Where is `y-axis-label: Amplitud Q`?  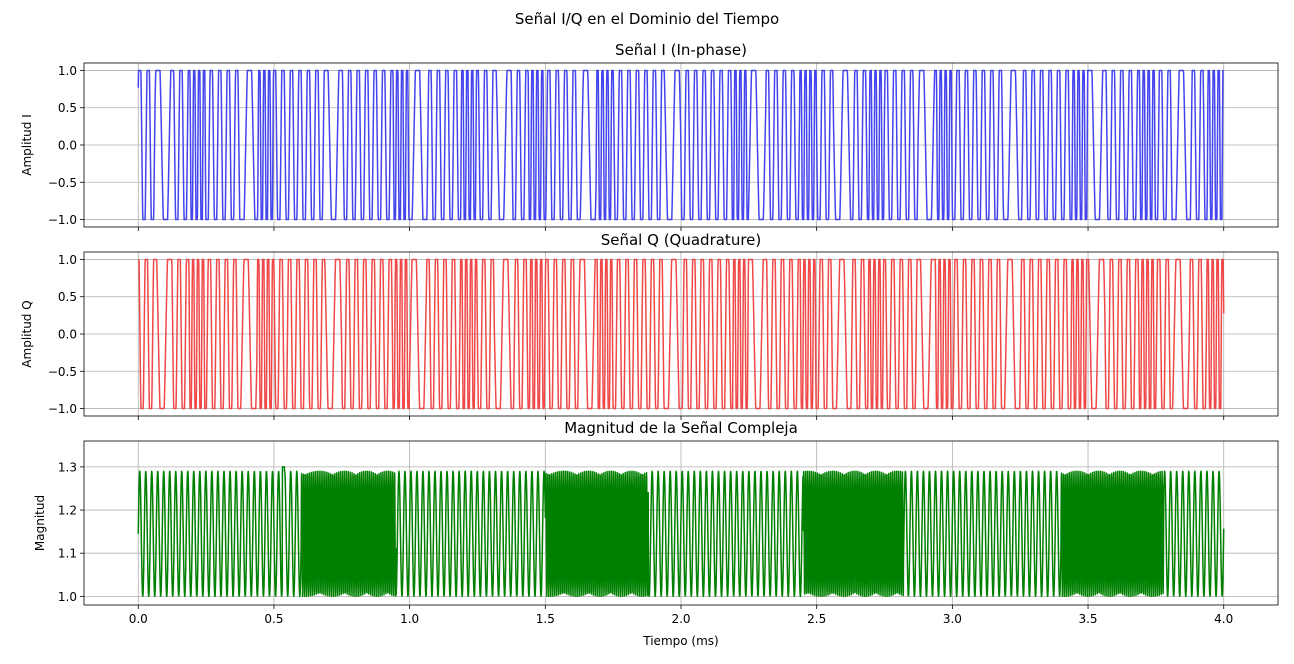 y-axis-label: Amplitud Q is located at coordinates (27, 333).